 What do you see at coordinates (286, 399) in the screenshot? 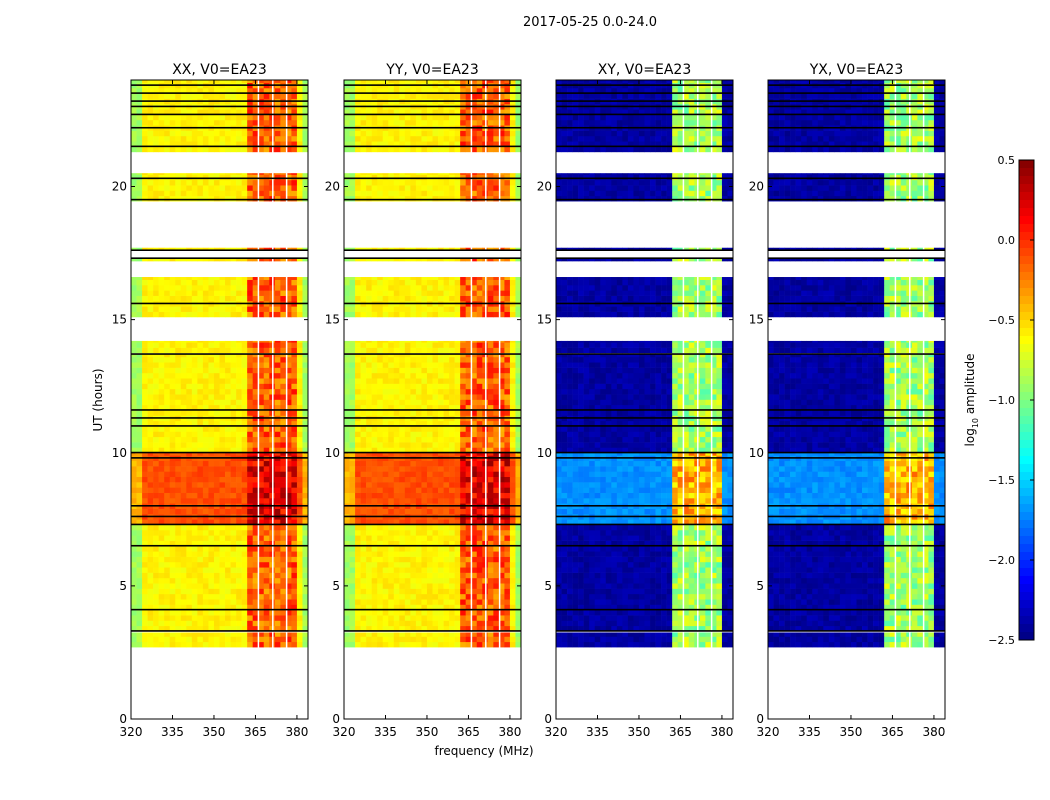
I see `flagged-channel` at bounding box center [286, 399].